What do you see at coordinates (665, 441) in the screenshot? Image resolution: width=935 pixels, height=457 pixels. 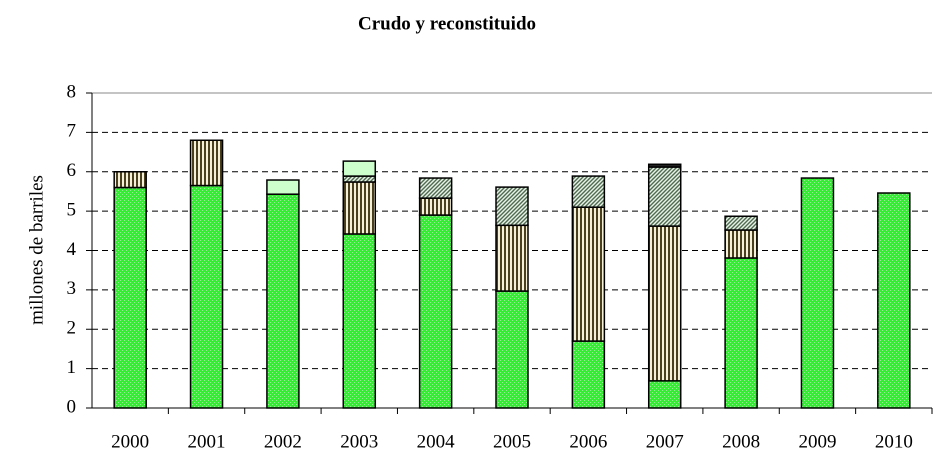 I see `x-tick-label: 2007` at bounding box center [665, 441].